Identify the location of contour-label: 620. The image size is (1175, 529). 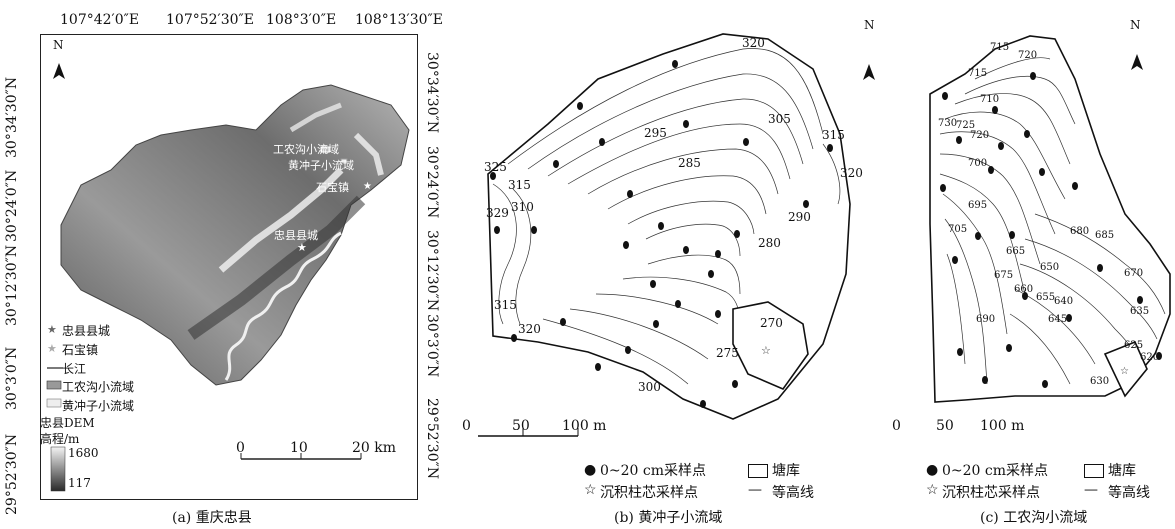
(1150, 357).